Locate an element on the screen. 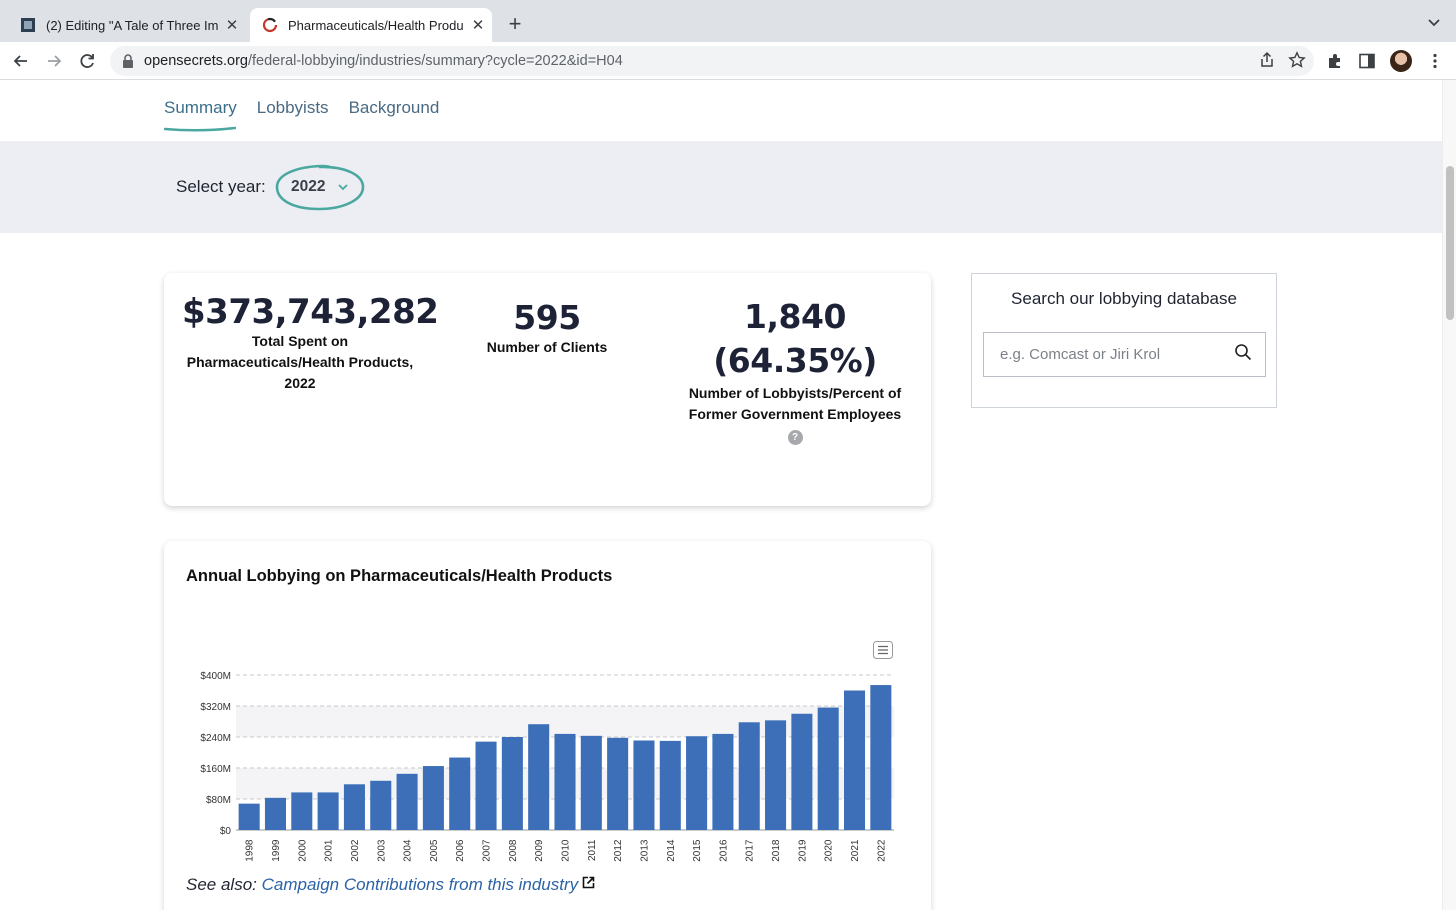 This screenshot has width=1456, height=910. year-circle-highlight is located at coordinates (320, 187).